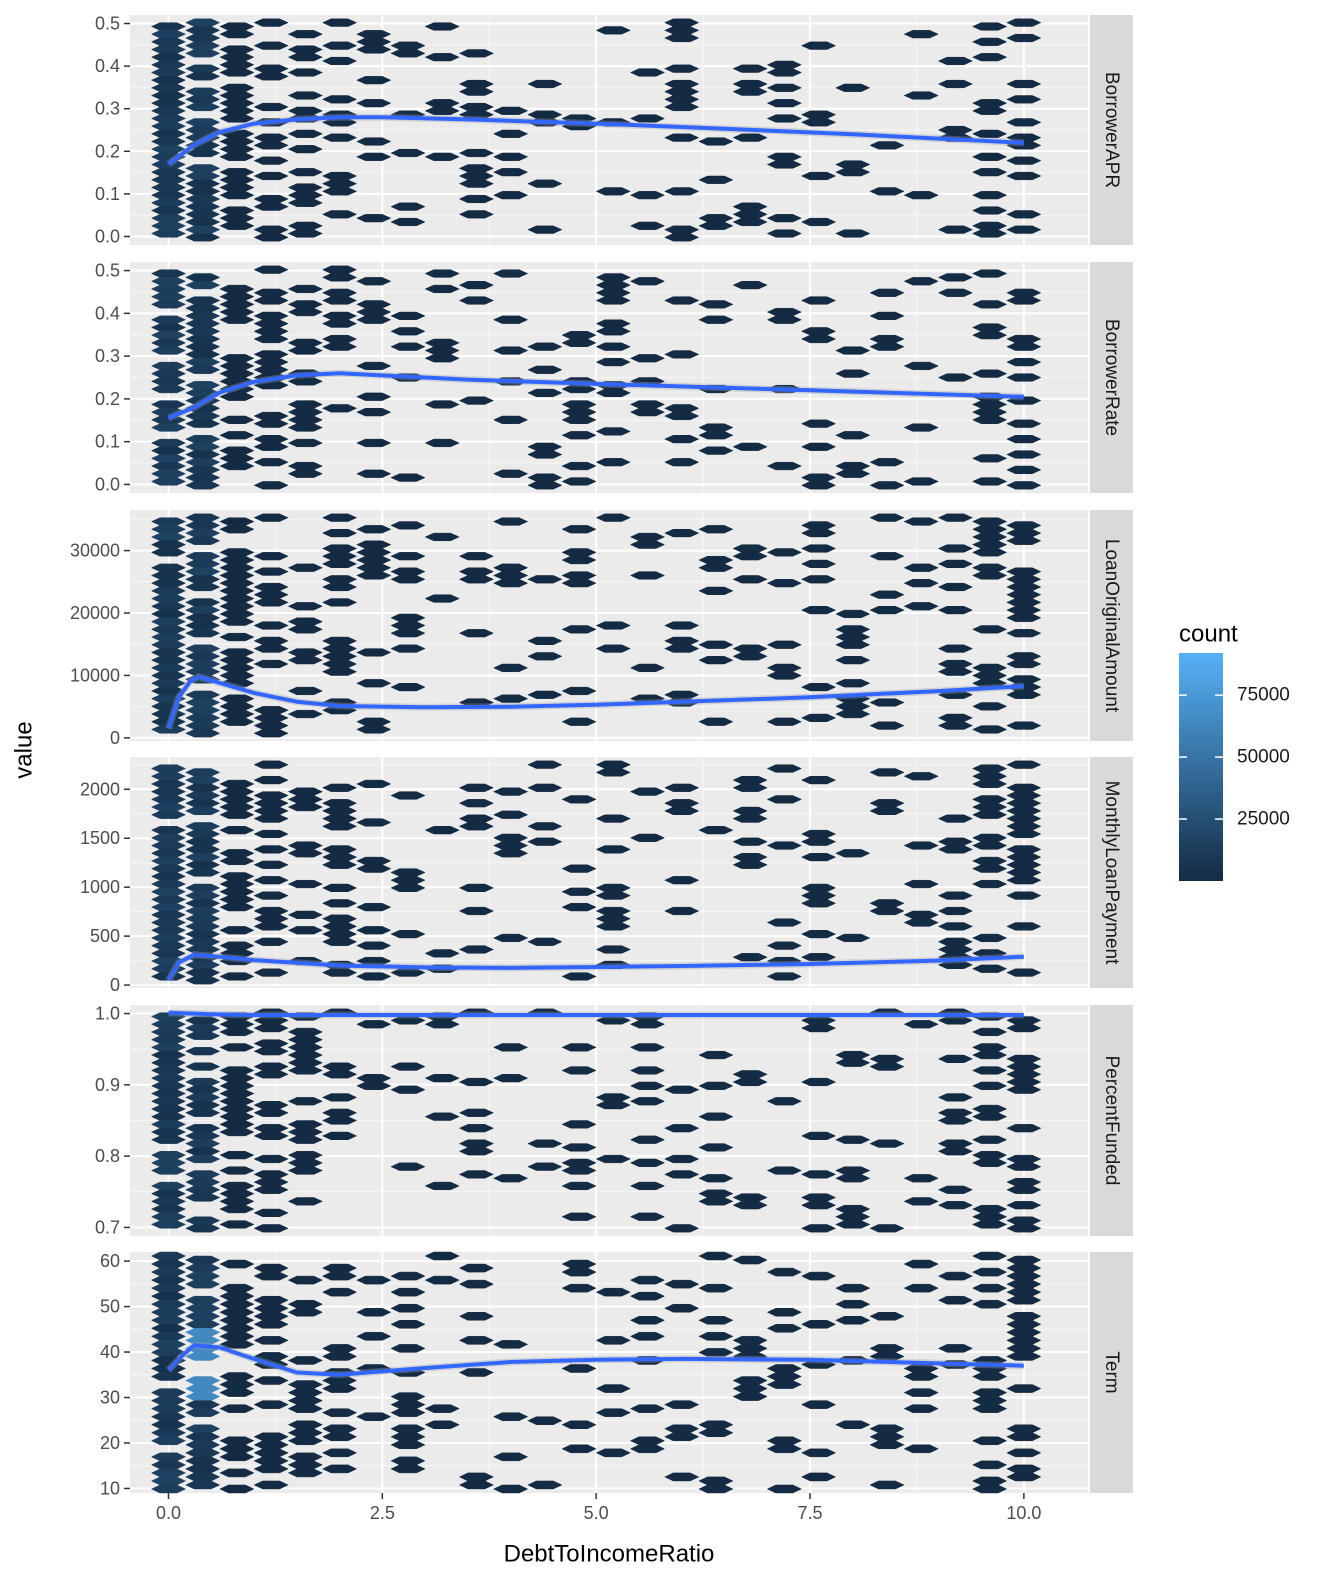 The width and height of the screenshot is (1344, 1589). I want to click on y-tick-label: 0.7, so click(107, 1227).